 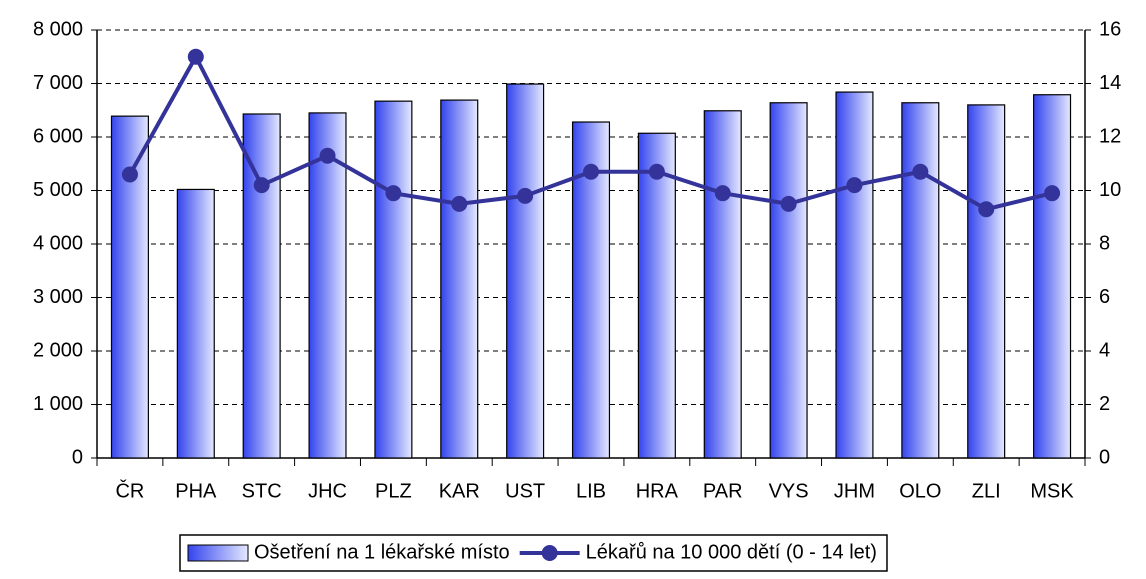 What do you see at coordinates (58, 136) in the screenshot?
I see `y-tick-label: 6 000` at bounding box center [58, 136].